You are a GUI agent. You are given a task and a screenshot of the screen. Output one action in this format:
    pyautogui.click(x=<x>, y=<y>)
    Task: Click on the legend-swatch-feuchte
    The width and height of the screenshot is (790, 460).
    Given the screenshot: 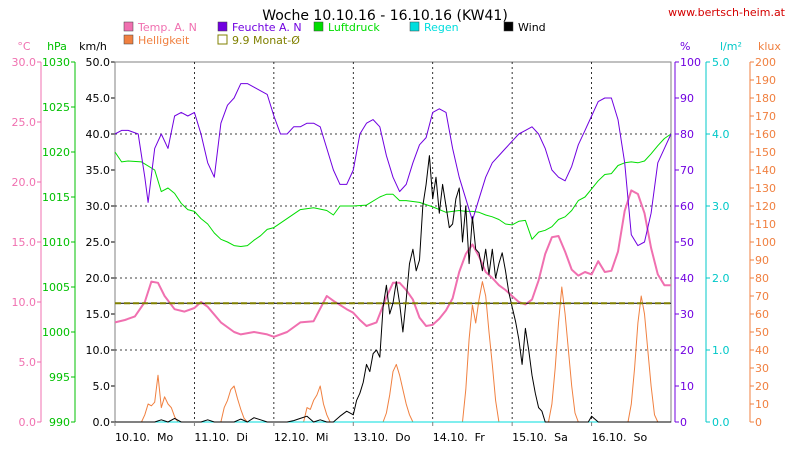 What is the action you would take?
    pyautogui.click(x=222, y=26)
    